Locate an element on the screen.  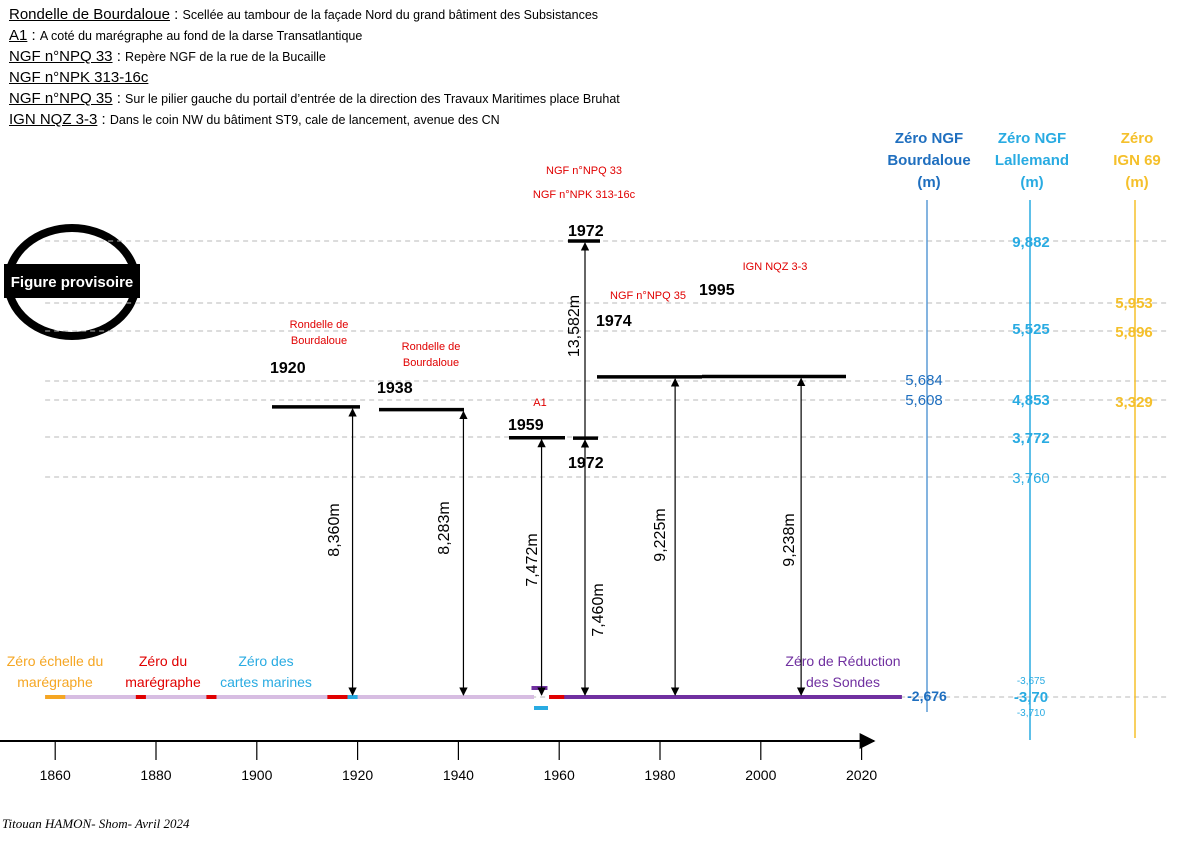
zero-label-echelle: Zéro échelle du is located at coordinates (55, 661).